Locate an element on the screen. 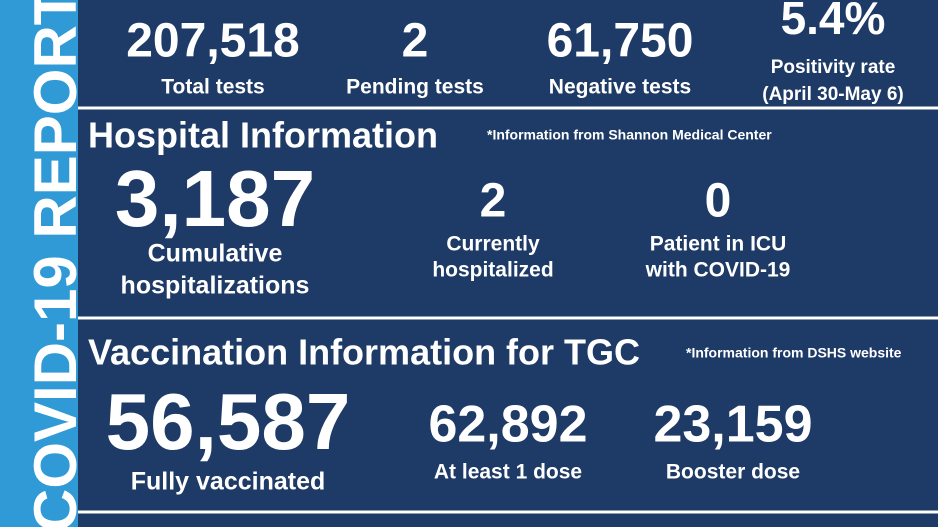 The width and height of the screenshot is (938, 527). stat-value: 207,518 is located at coordinates (213, 41).